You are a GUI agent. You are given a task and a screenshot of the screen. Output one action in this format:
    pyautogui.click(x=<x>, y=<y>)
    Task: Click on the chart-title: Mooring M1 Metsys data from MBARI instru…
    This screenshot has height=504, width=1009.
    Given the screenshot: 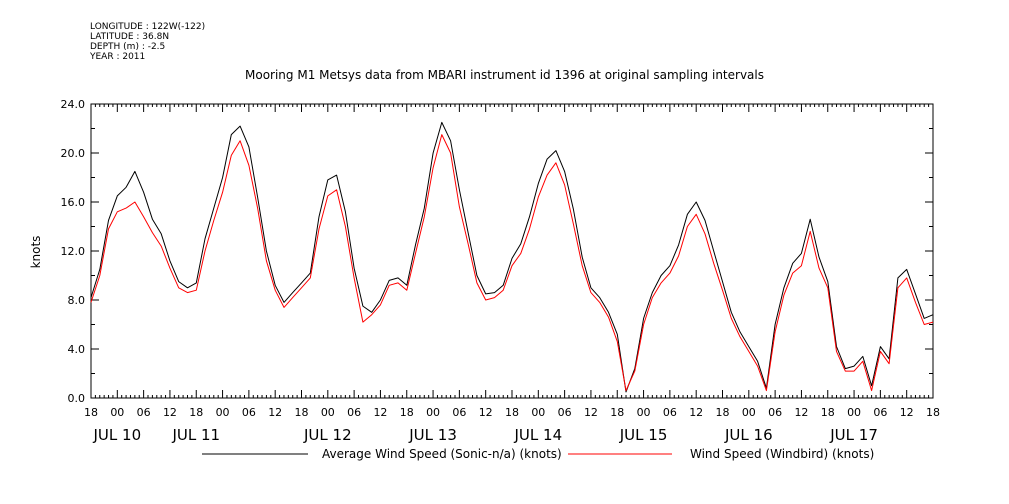 What is the action you would take?
    pyautogui.click(x=504, y=75)
    